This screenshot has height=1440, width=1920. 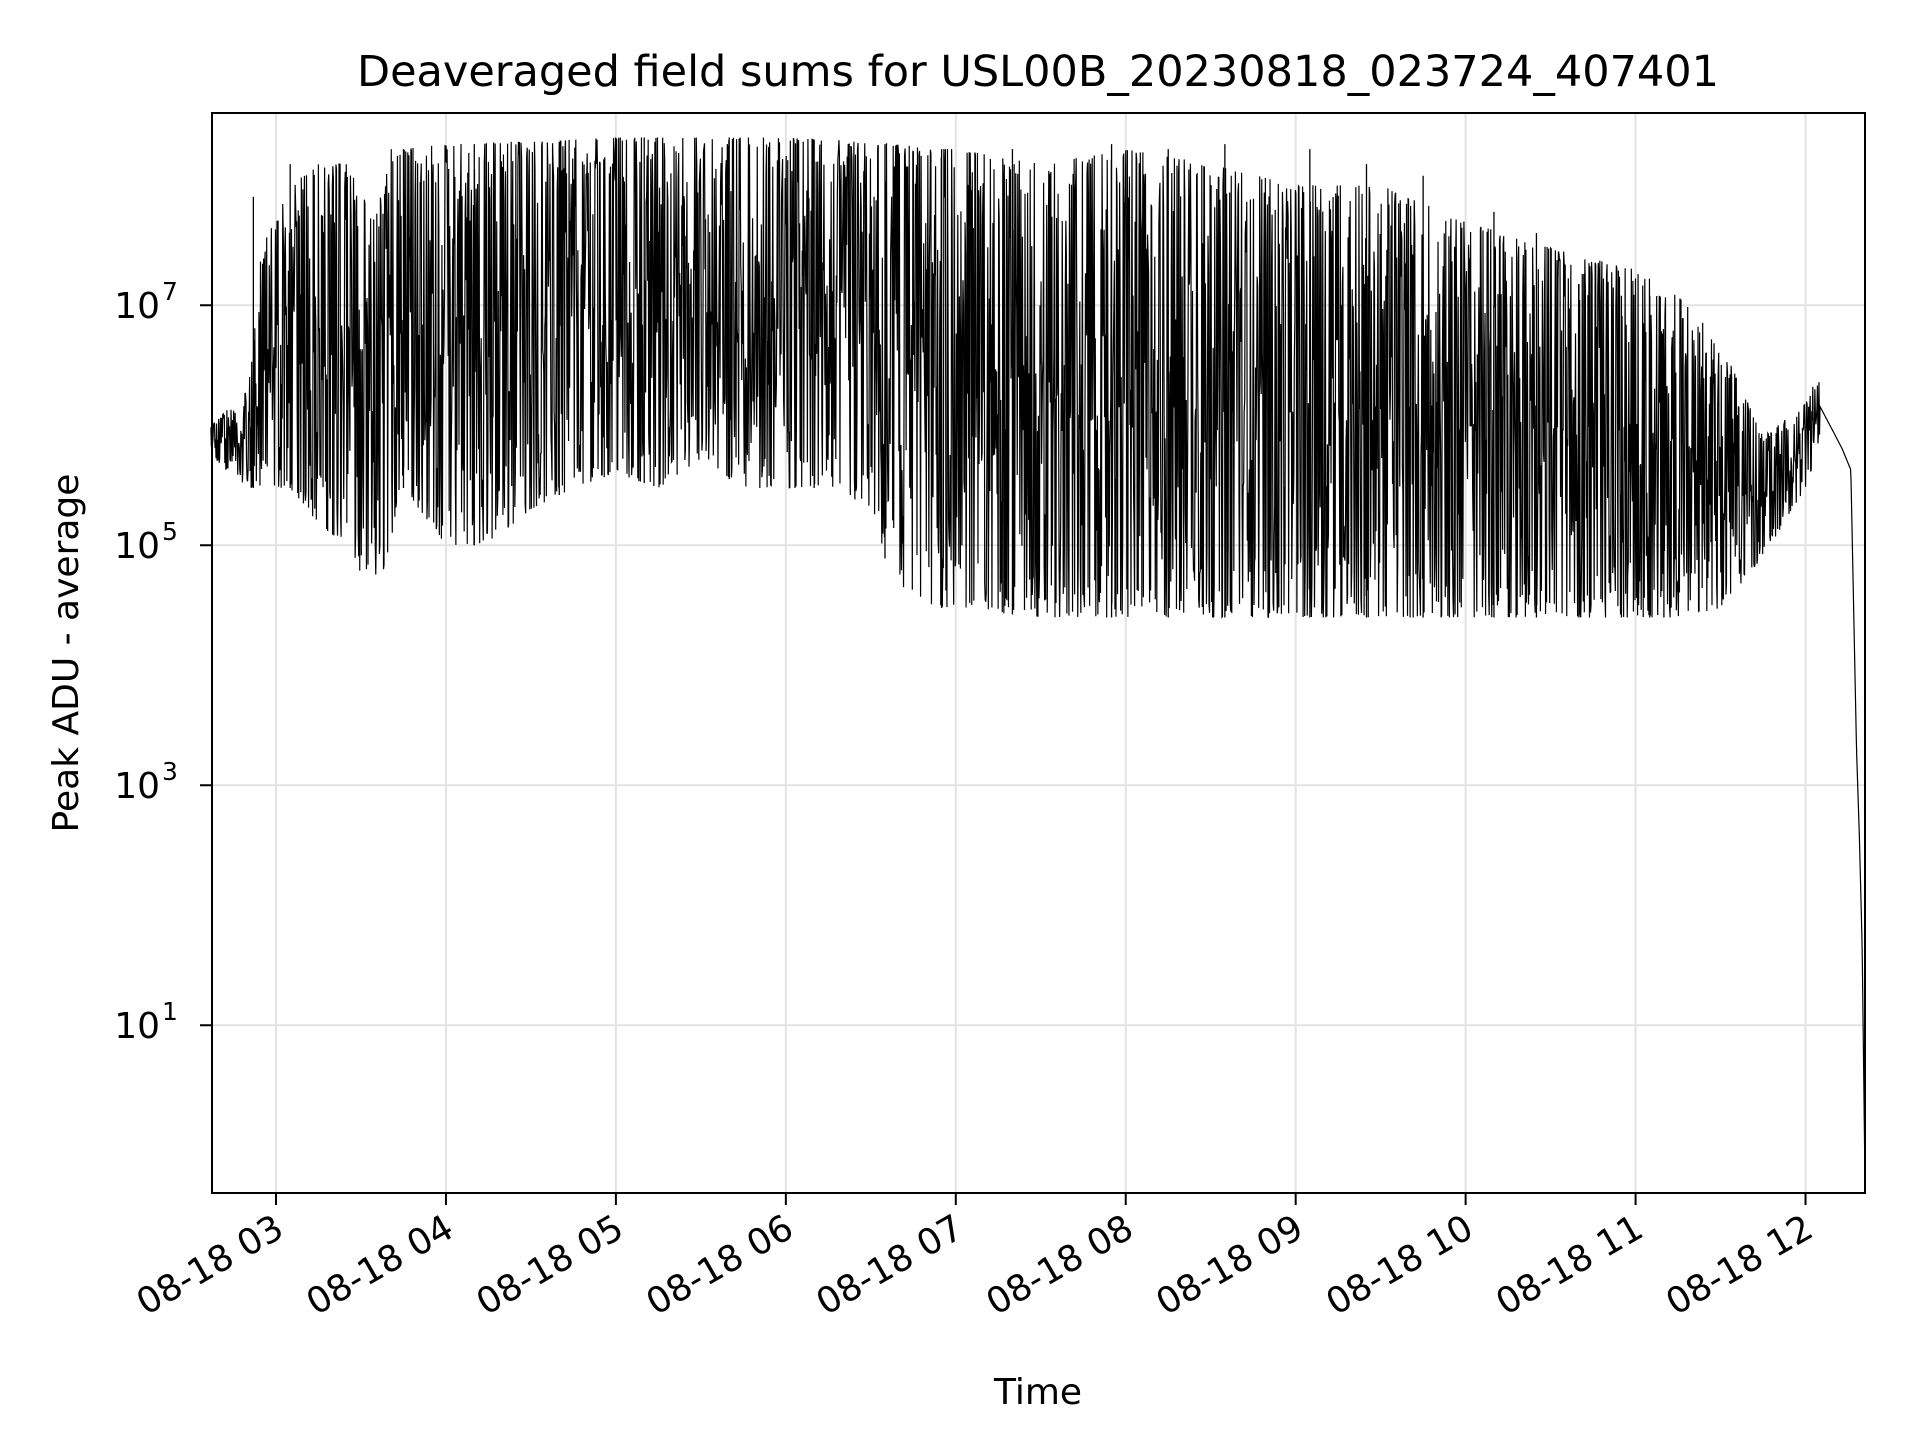 What do you see at coordinates (66, 653) in the screenshot?
I see `y-axis-label: Peak ADU - average` at bounding box center [66, 653].